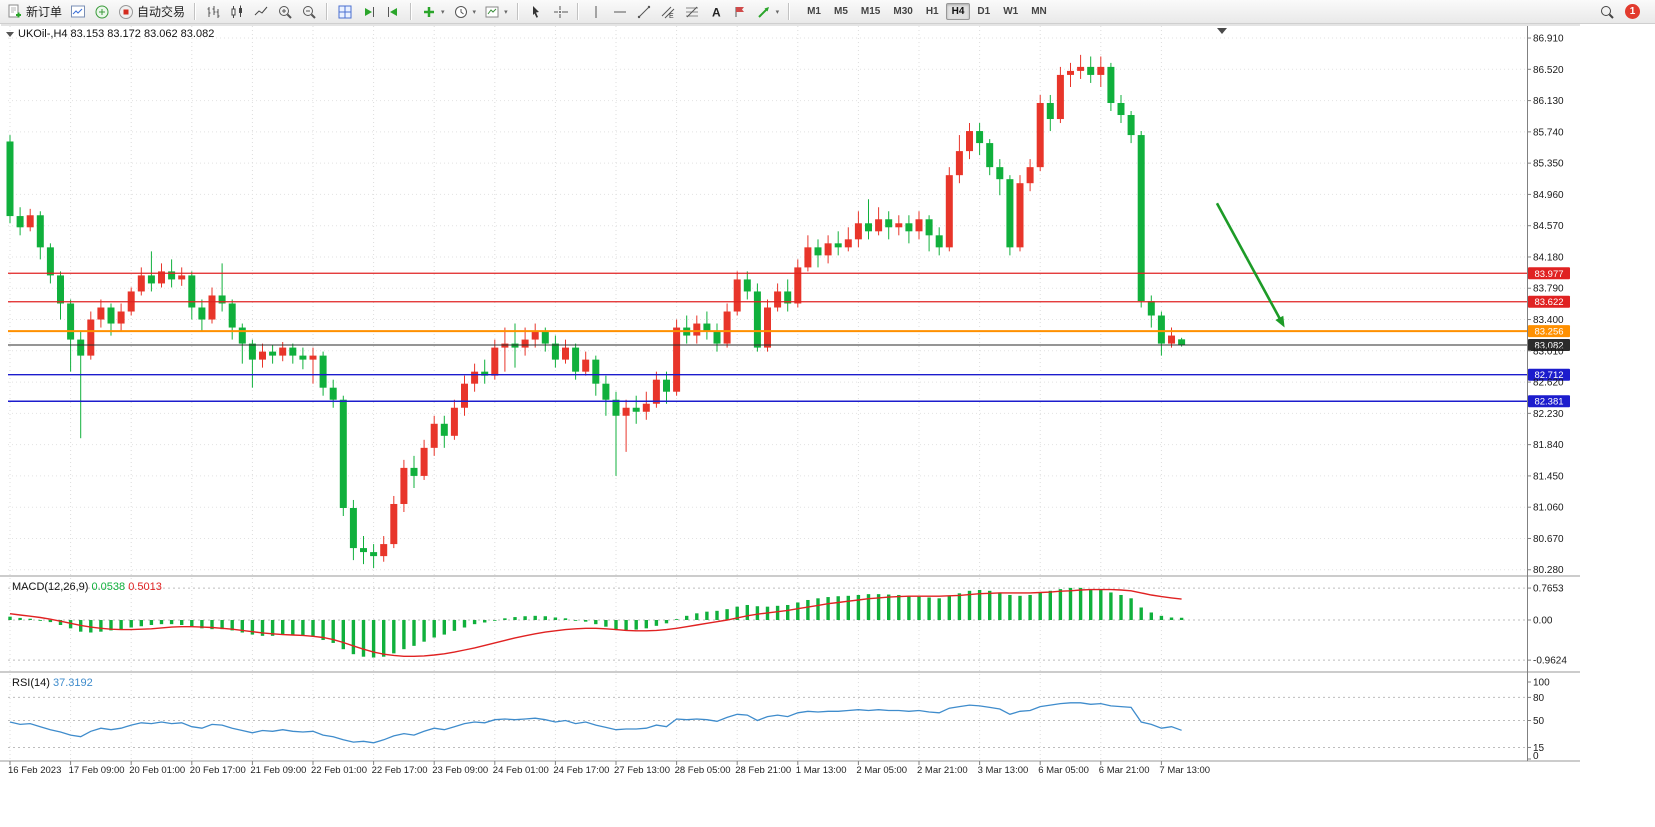 Image resolution: width=1655 pixels, height=827 pixels. I want to click on market-watch-button, so click(78, 12).